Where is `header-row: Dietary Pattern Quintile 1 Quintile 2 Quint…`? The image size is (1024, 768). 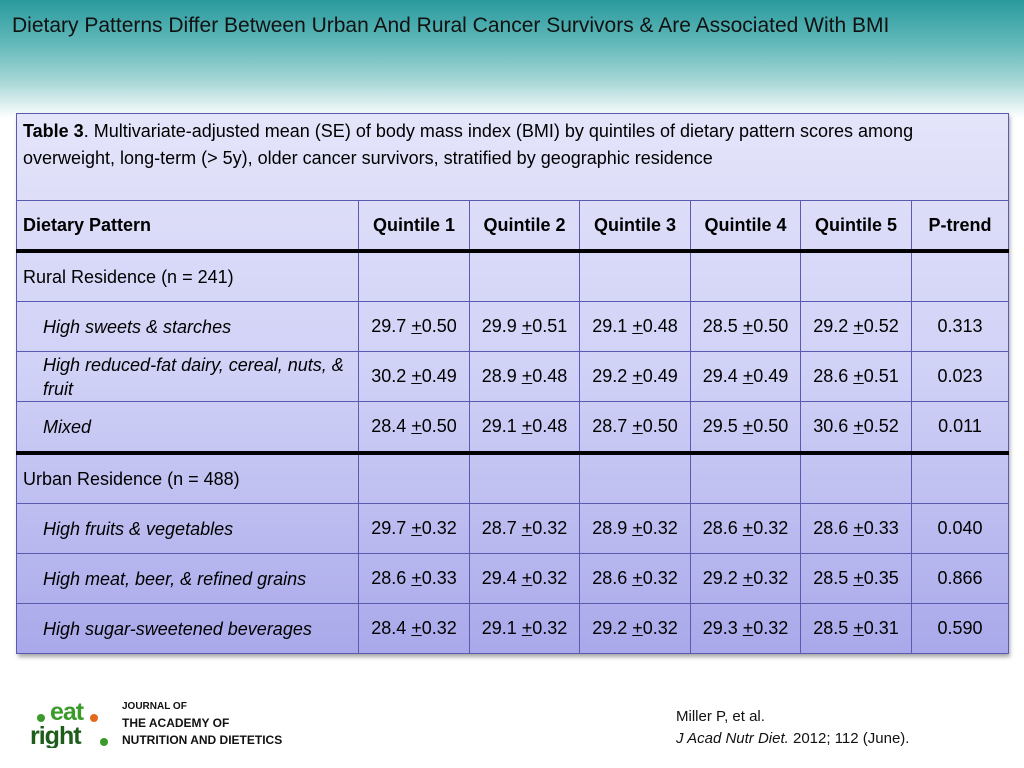 header-row: Dietary Pattern Quintile 1 Quintile 2 Quint… is located at coordinates (513, 226).